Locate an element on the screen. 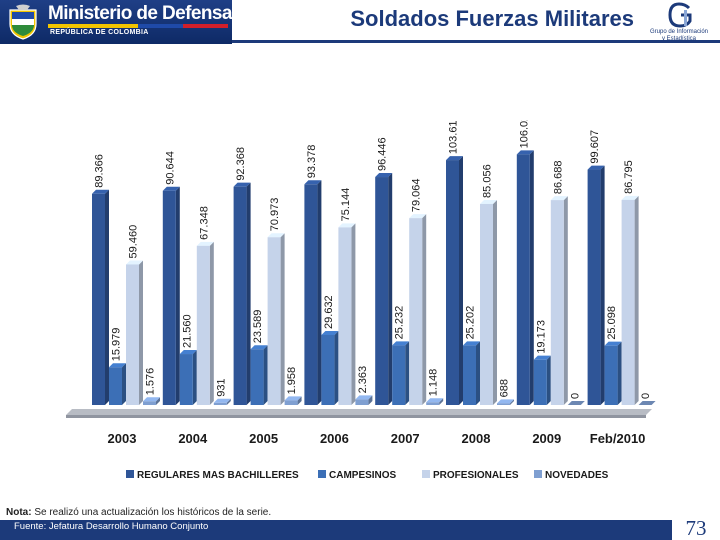  data-label: 85.056 is located at coordinates (488, 181).